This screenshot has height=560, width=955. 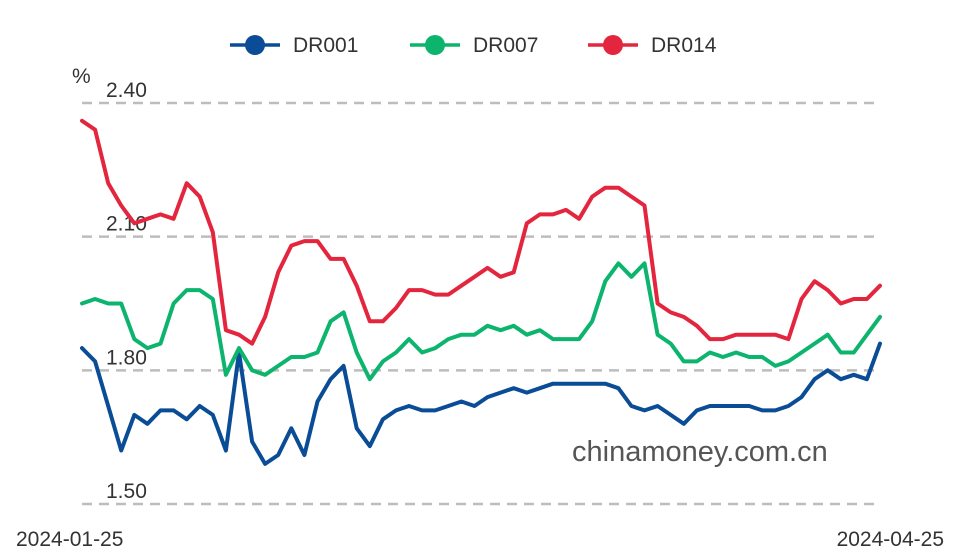 I want to click on y-axis: 1.50 1.80 2.10 2.40, so click(x=126, y=291).